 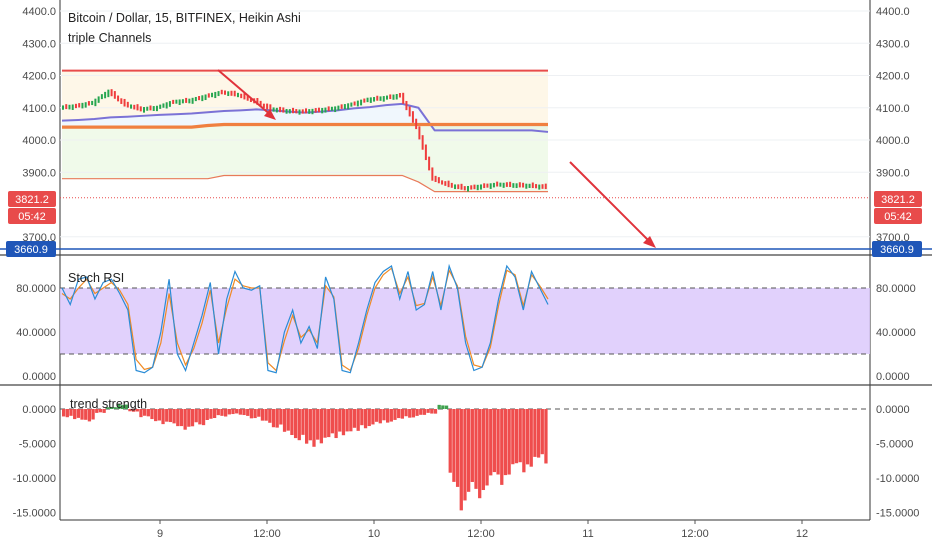 What do you see at coordinates (32, 216) in the screenshot?
I see `countdown-tag-left: 05:42` at bounding box center [32, 216].